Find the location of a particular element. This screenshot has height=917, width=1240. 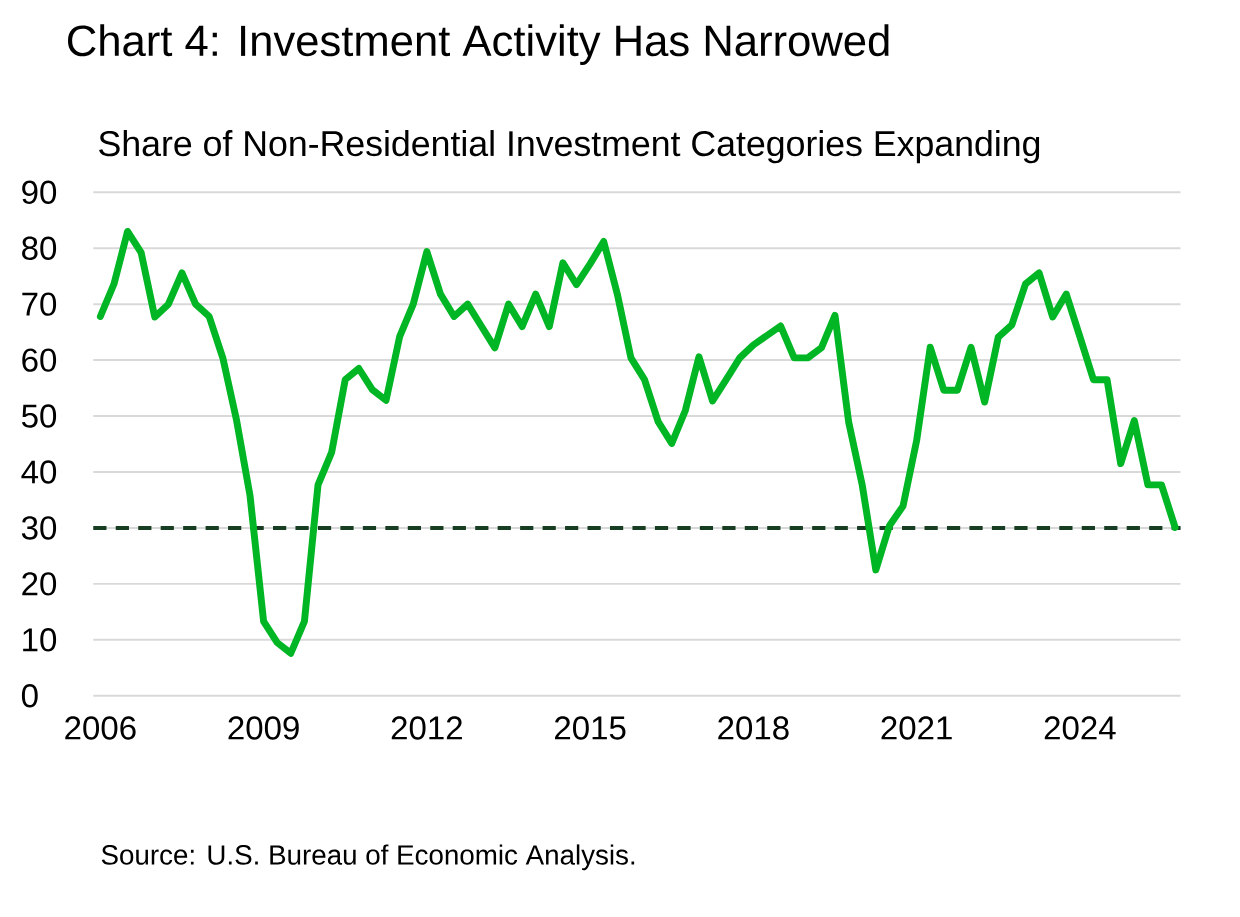

x-tick-label: 2009 is located at coordinates (263, 728).